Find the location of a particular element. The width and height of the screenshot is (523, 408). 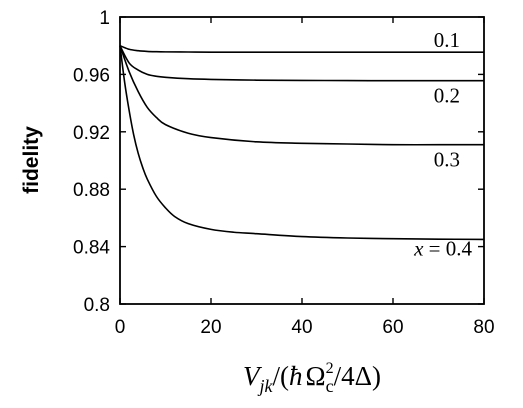

y-tick-label: 0.84 is located at coordinates (91, 248).